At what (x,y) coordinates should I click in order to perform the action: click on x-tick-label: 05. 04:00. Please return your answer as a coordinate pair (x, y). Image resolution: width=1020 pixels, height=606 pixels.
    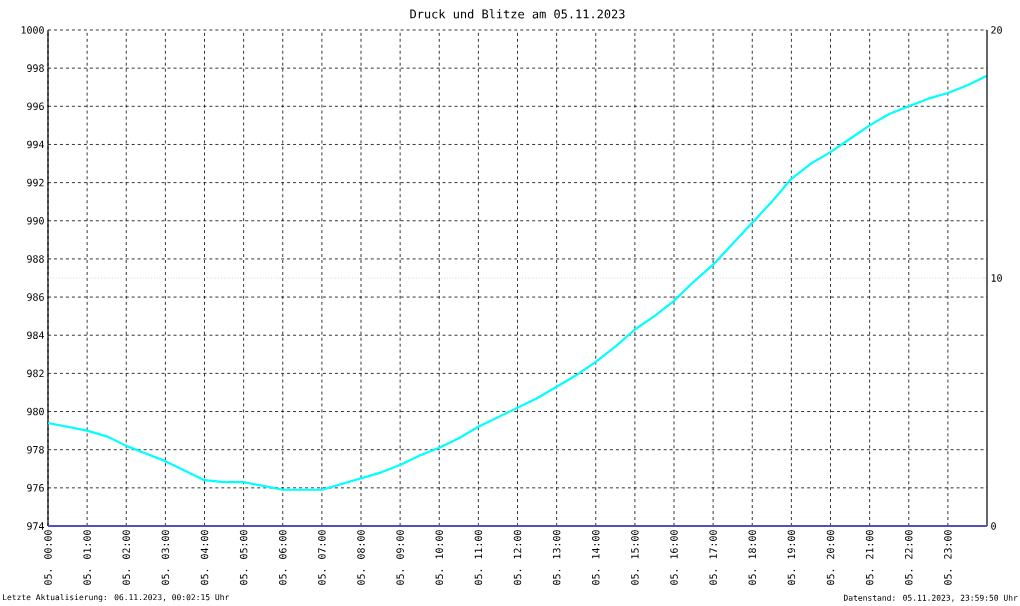
    Looking at the image, I should click on (204, 557).